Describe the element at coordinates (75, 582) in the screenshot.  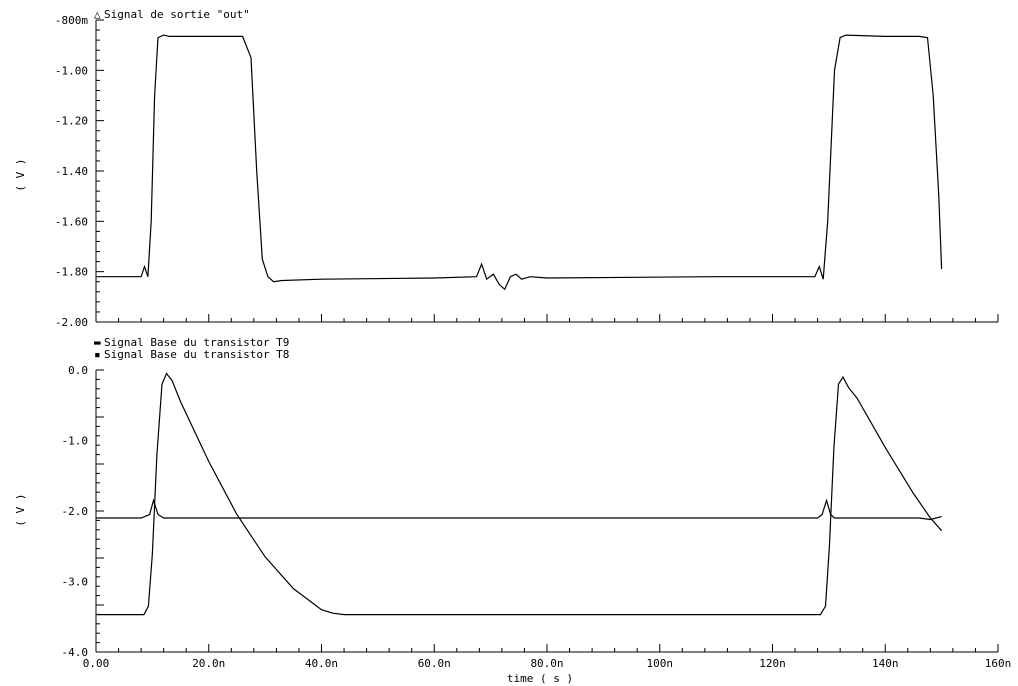
I see `panel2-y-tick-label: -3.0` at that location.